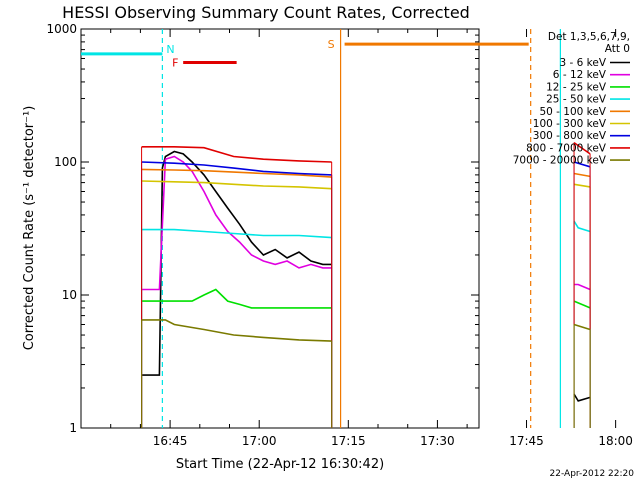 Image resolution: width=640 pixels, height=480 pixels. I want to click on legend-entry-label: 800 - 7000 keV, so click(566, 148).